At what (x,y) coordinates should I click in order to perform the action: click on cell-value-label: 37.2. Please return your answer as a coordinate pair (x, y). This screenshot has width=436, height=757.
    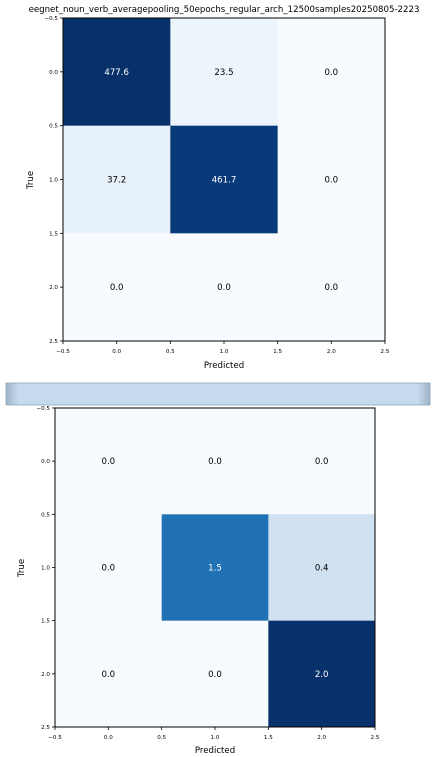
    Looking at the image, I should click on (116, 181).